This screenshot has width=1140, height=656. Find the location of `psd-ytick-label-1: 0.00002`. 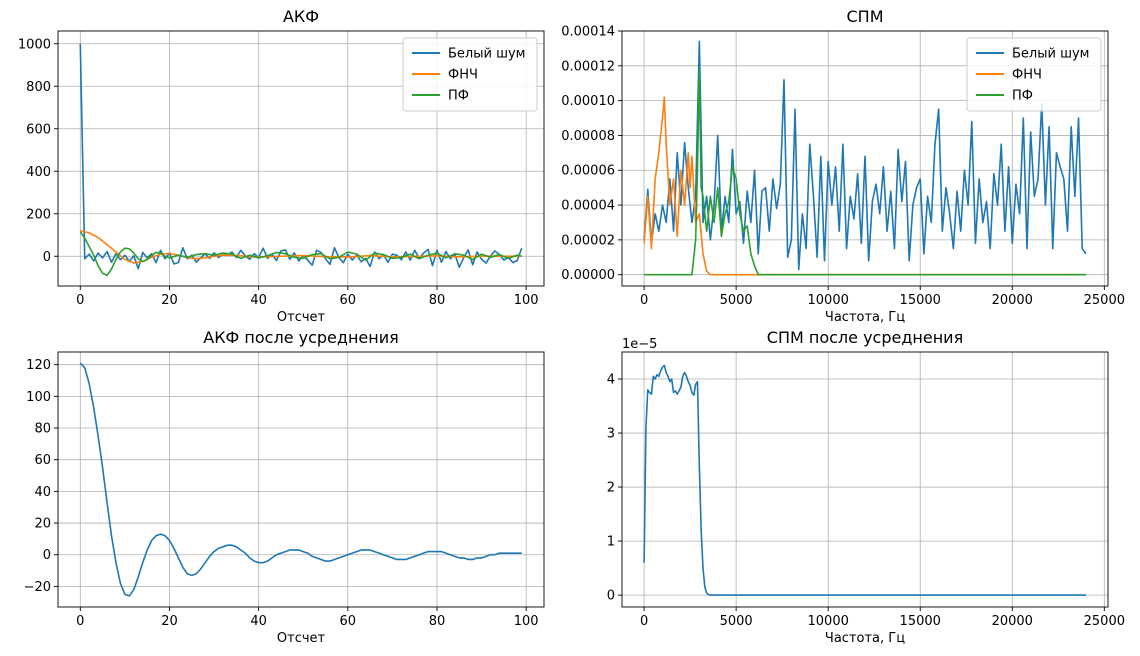

psd-ytick-label-1: 0.00002 is located at coordinates (588, 240).